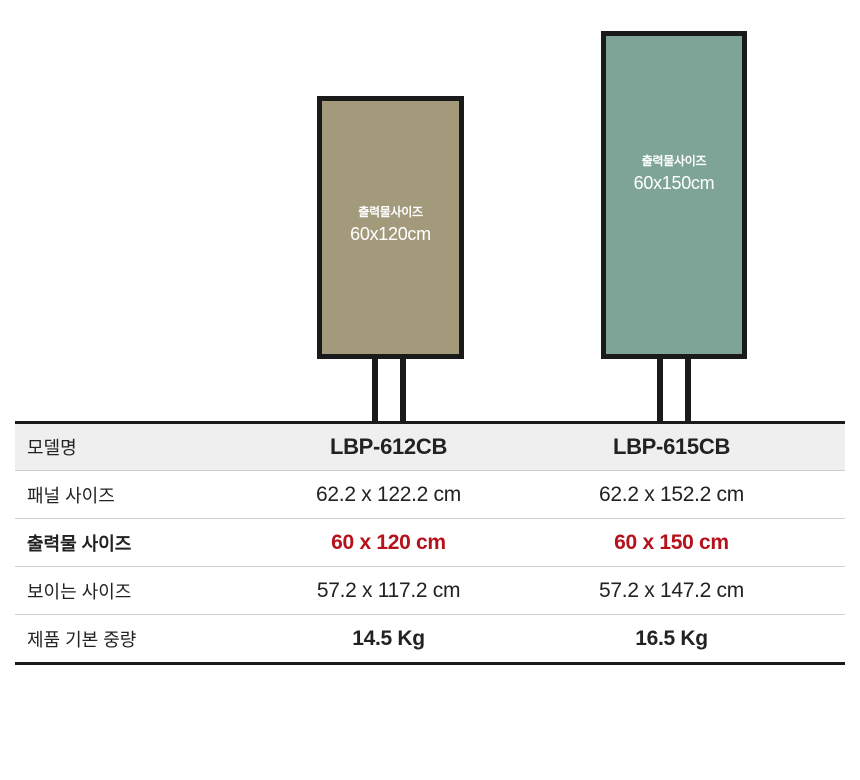  I want to click on model-a-value: 60 x 120 cm, so click(388, 542).